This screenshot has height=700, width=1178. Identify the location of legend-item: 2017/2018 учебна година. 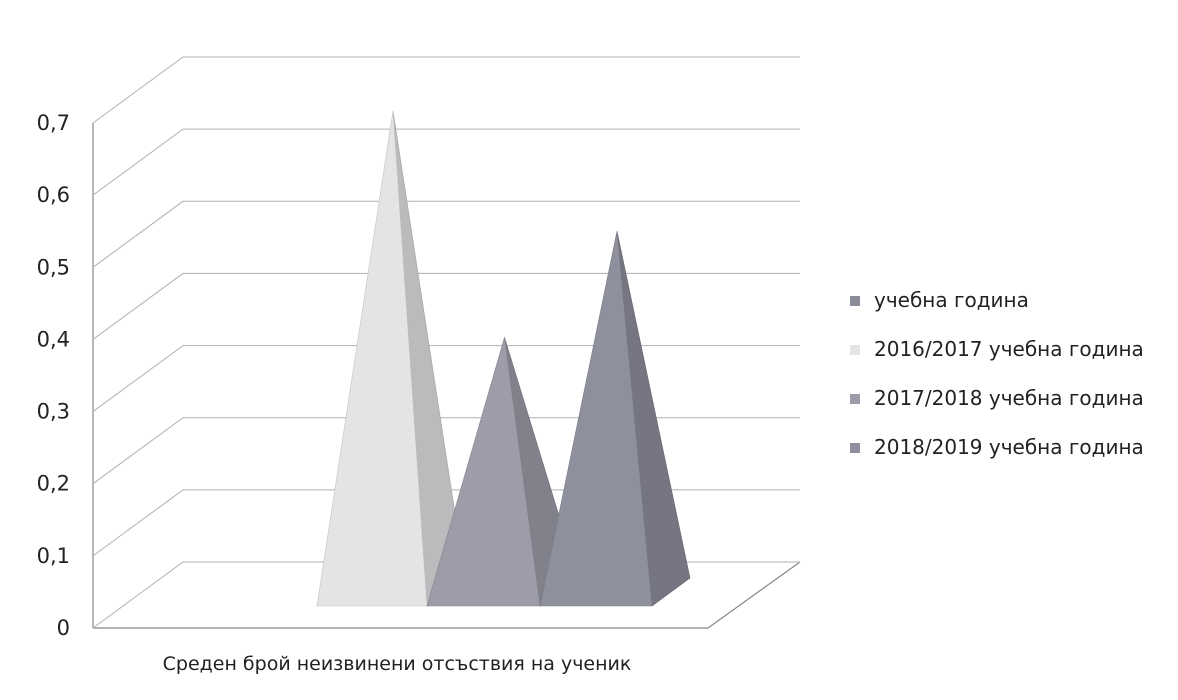
(997, 398).